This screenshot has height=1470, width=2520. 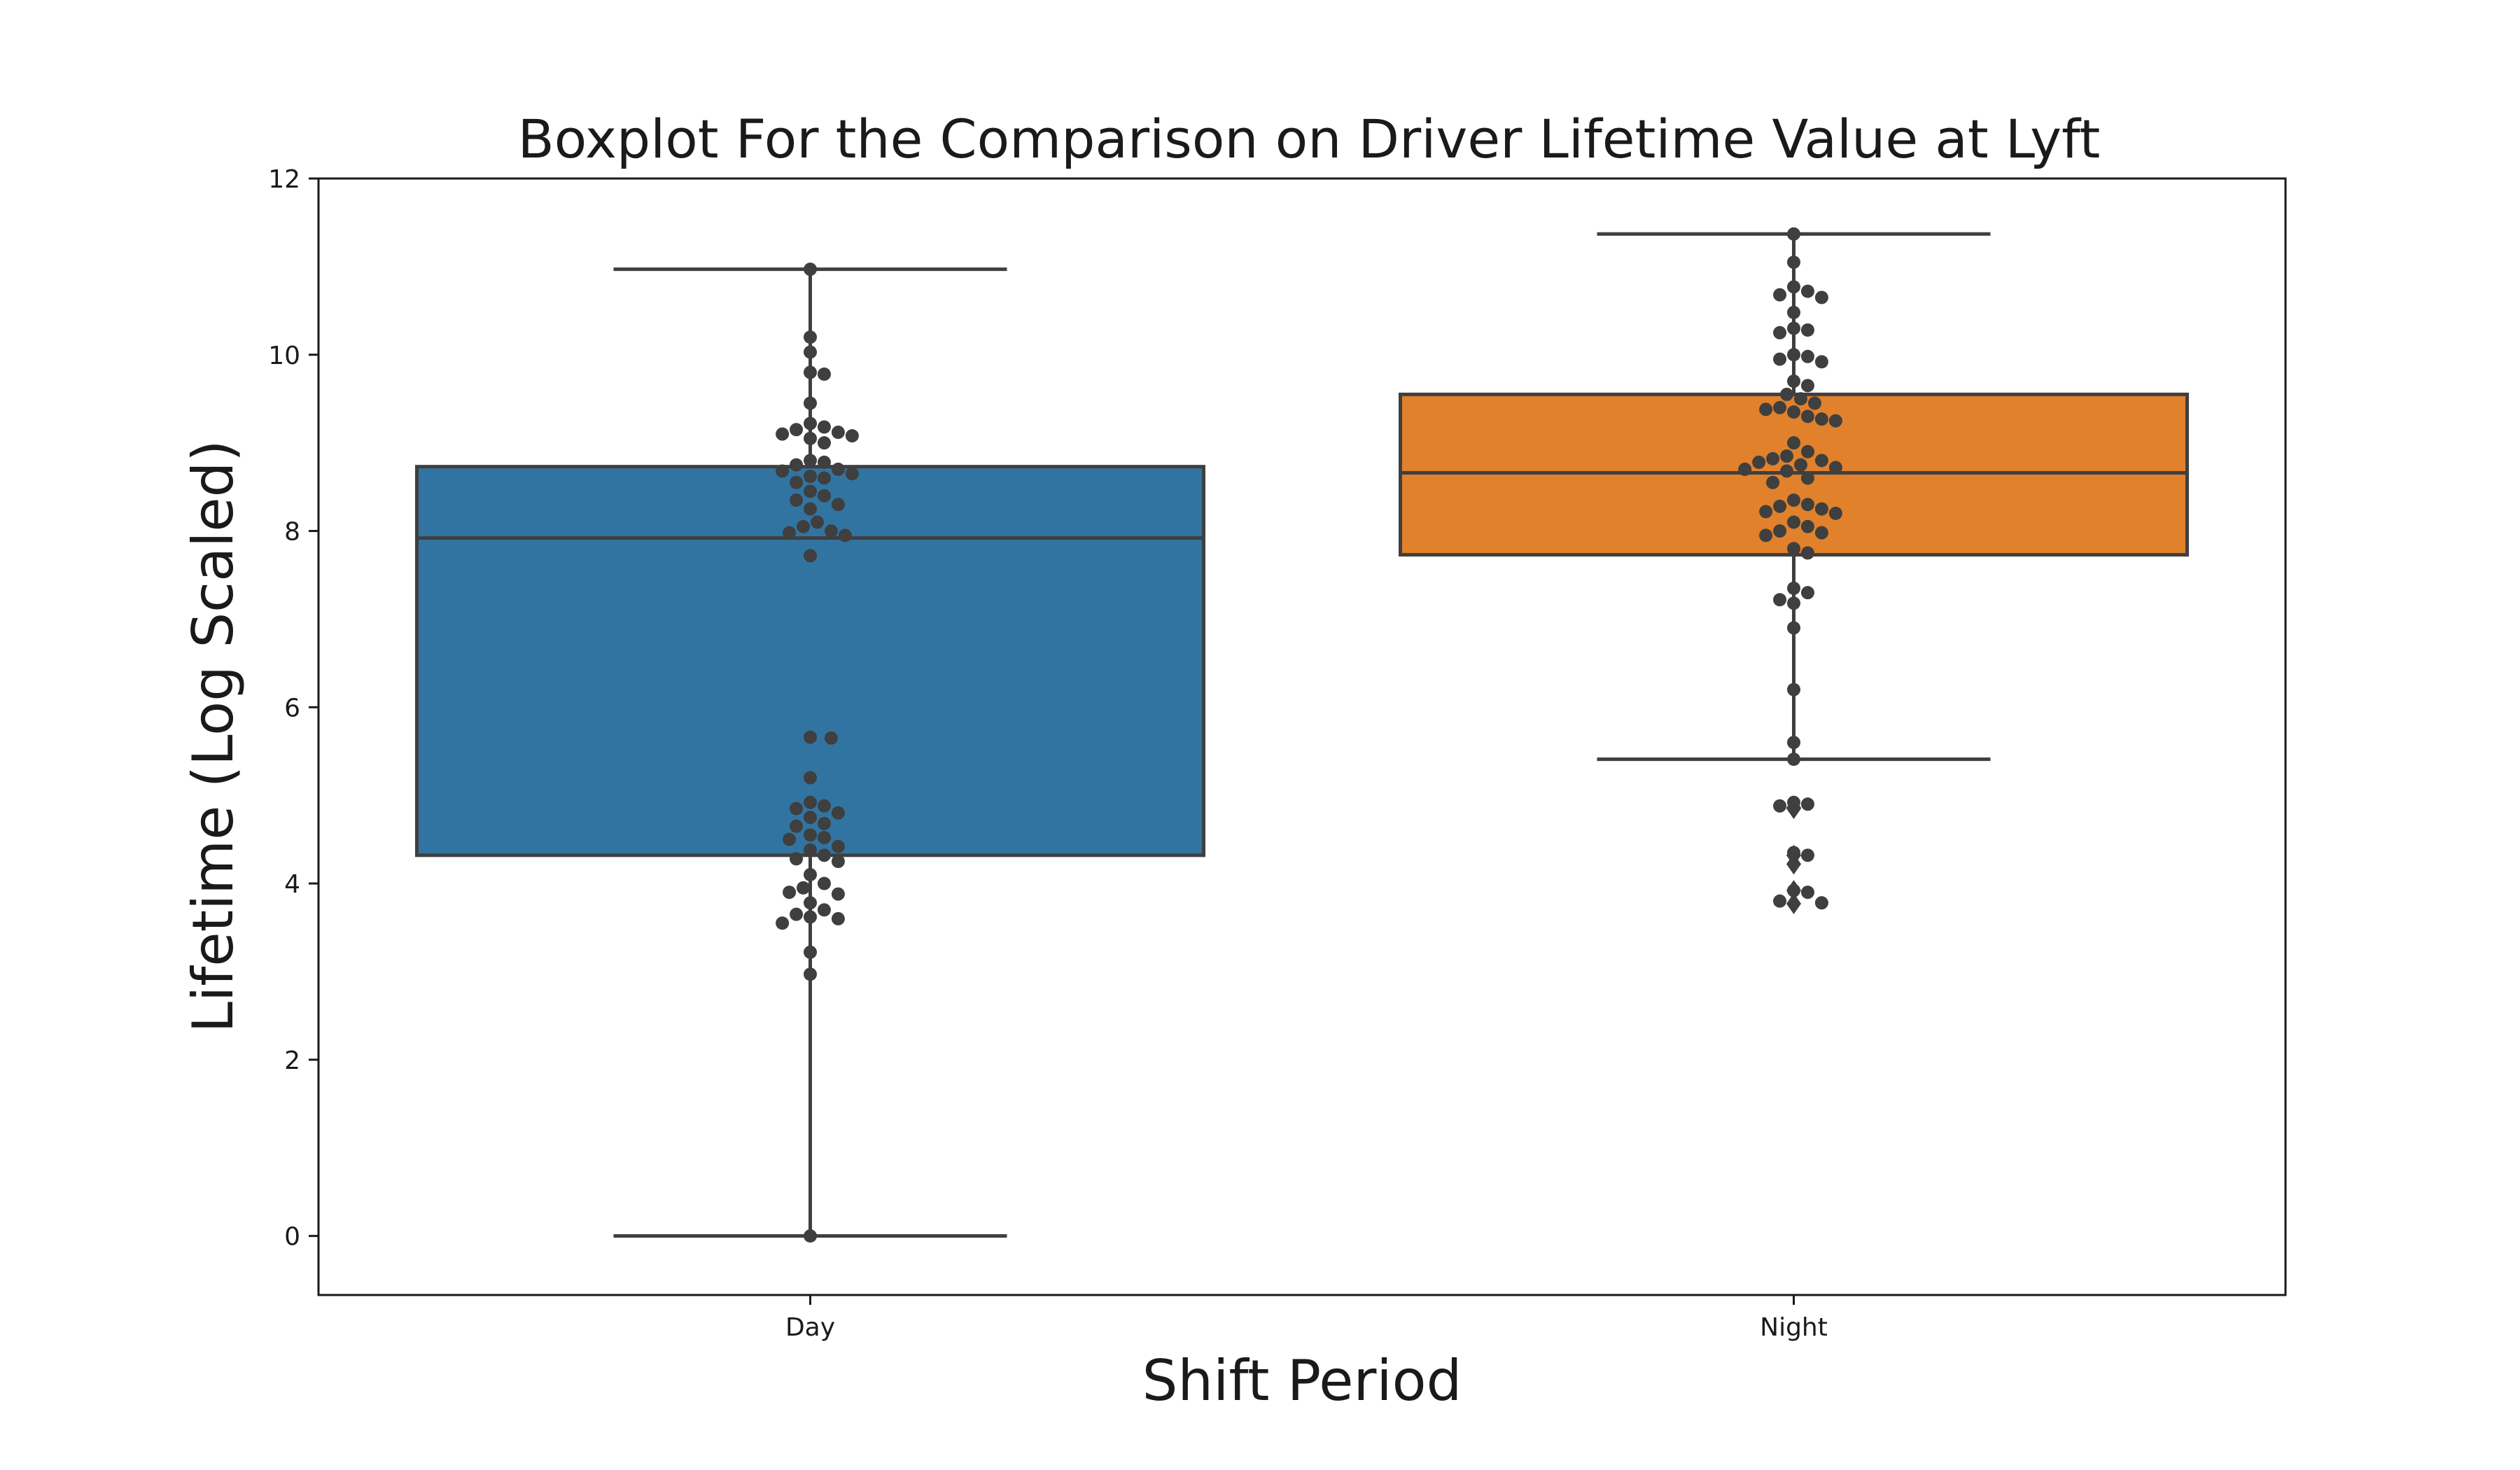 I want to click on x-axis: Day Night, so click(x=1306, y=1318).